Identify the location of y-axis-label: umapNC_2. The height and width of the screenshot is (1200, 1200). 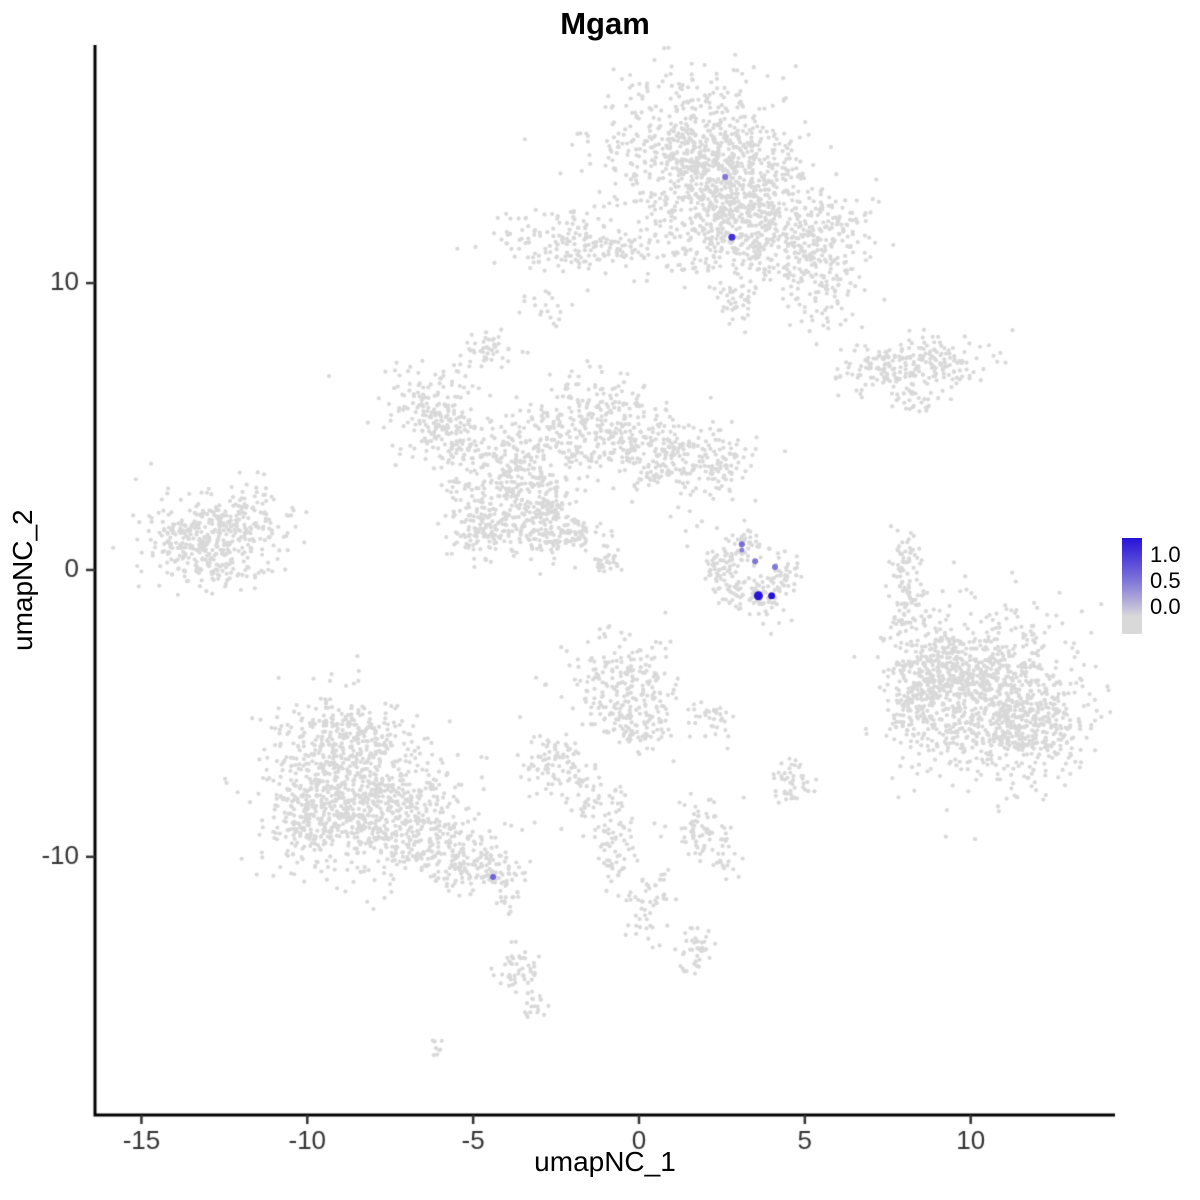
(22, 580).